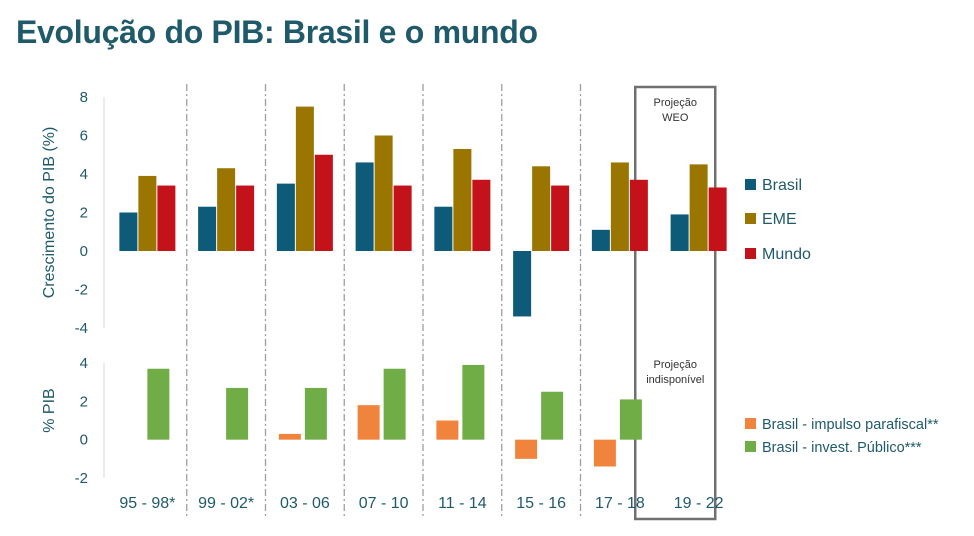 Image resolution: width=974 pixels, height=536 pixels. What do you see at coordinates (84, 136) in the screenshot?
I see `y-tick-label: 6` at bounding box center [84, 136].